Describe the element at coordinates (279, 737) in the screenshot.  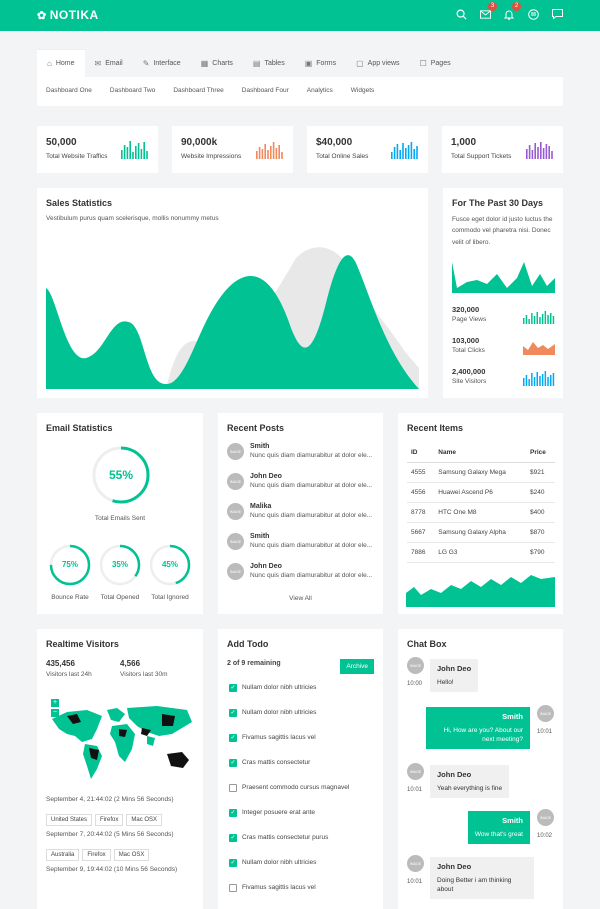
I see `todo-text: Fivamus sagittis lacus vel` at that location.